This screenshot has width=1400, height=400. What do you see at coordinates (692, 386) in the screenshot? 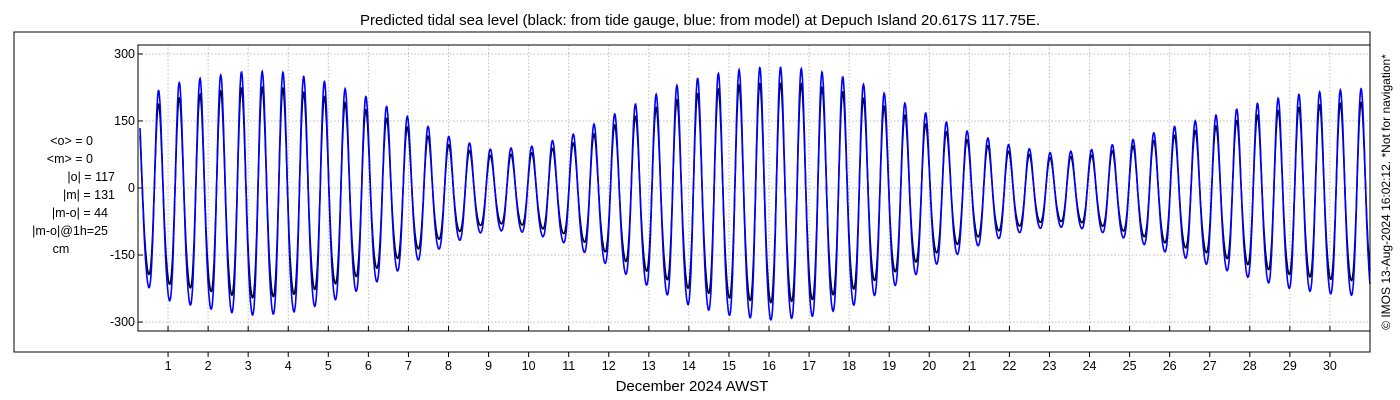
I see `x-axis-label: December 2024 AWST` at bounding box center [692, 386].